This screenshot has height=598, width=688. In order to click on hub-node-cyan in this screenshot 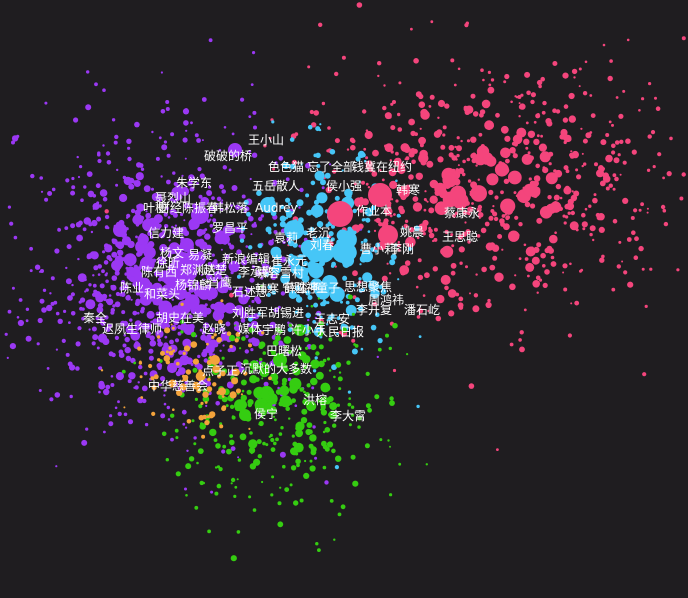, I will do `click(268, 205)`.